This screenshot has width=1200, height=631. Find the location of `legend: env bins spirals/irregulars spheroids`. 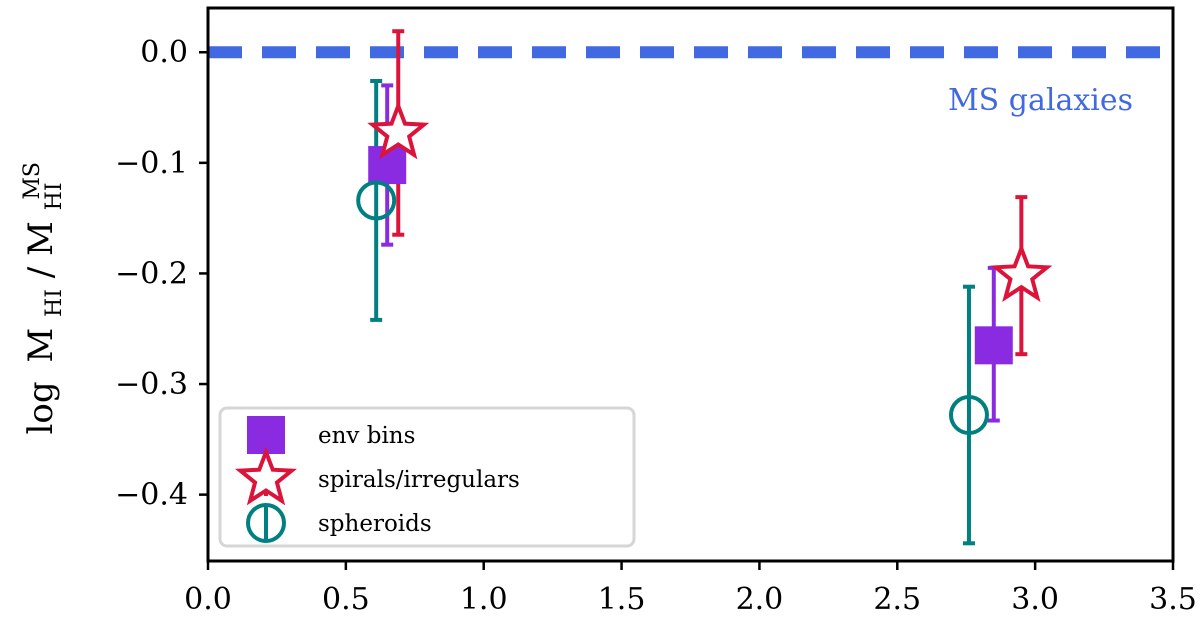

legend: env bins spirals/irregulars spheroids is located at coordinates (427, 477).